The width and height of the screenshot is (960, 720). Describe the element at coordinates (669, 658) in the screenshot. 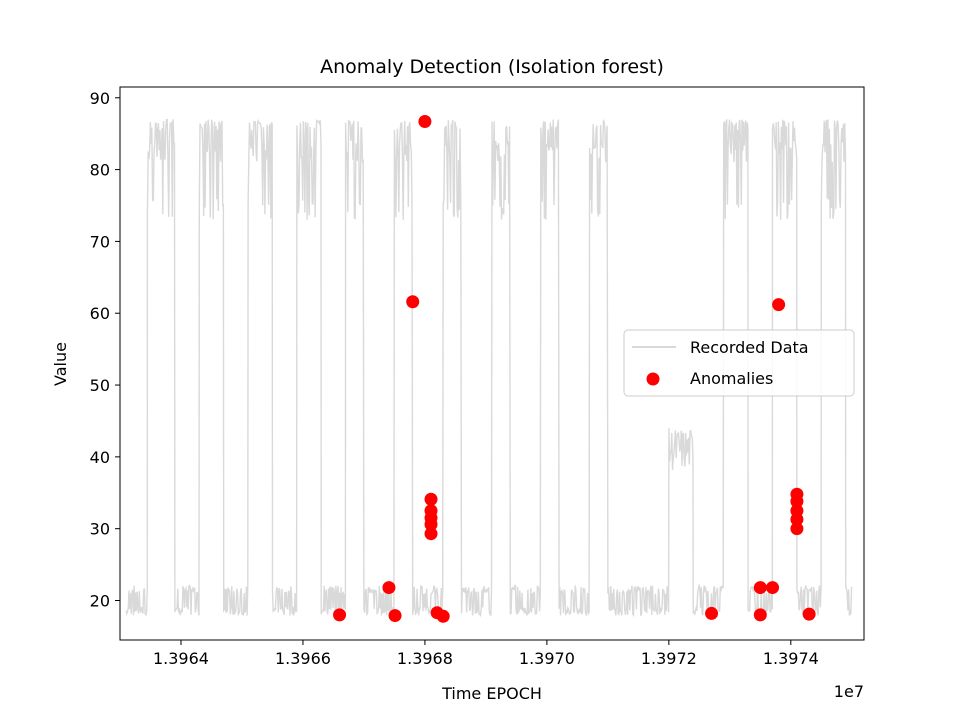

I see `x-tick-label: 1.3972` at that location.